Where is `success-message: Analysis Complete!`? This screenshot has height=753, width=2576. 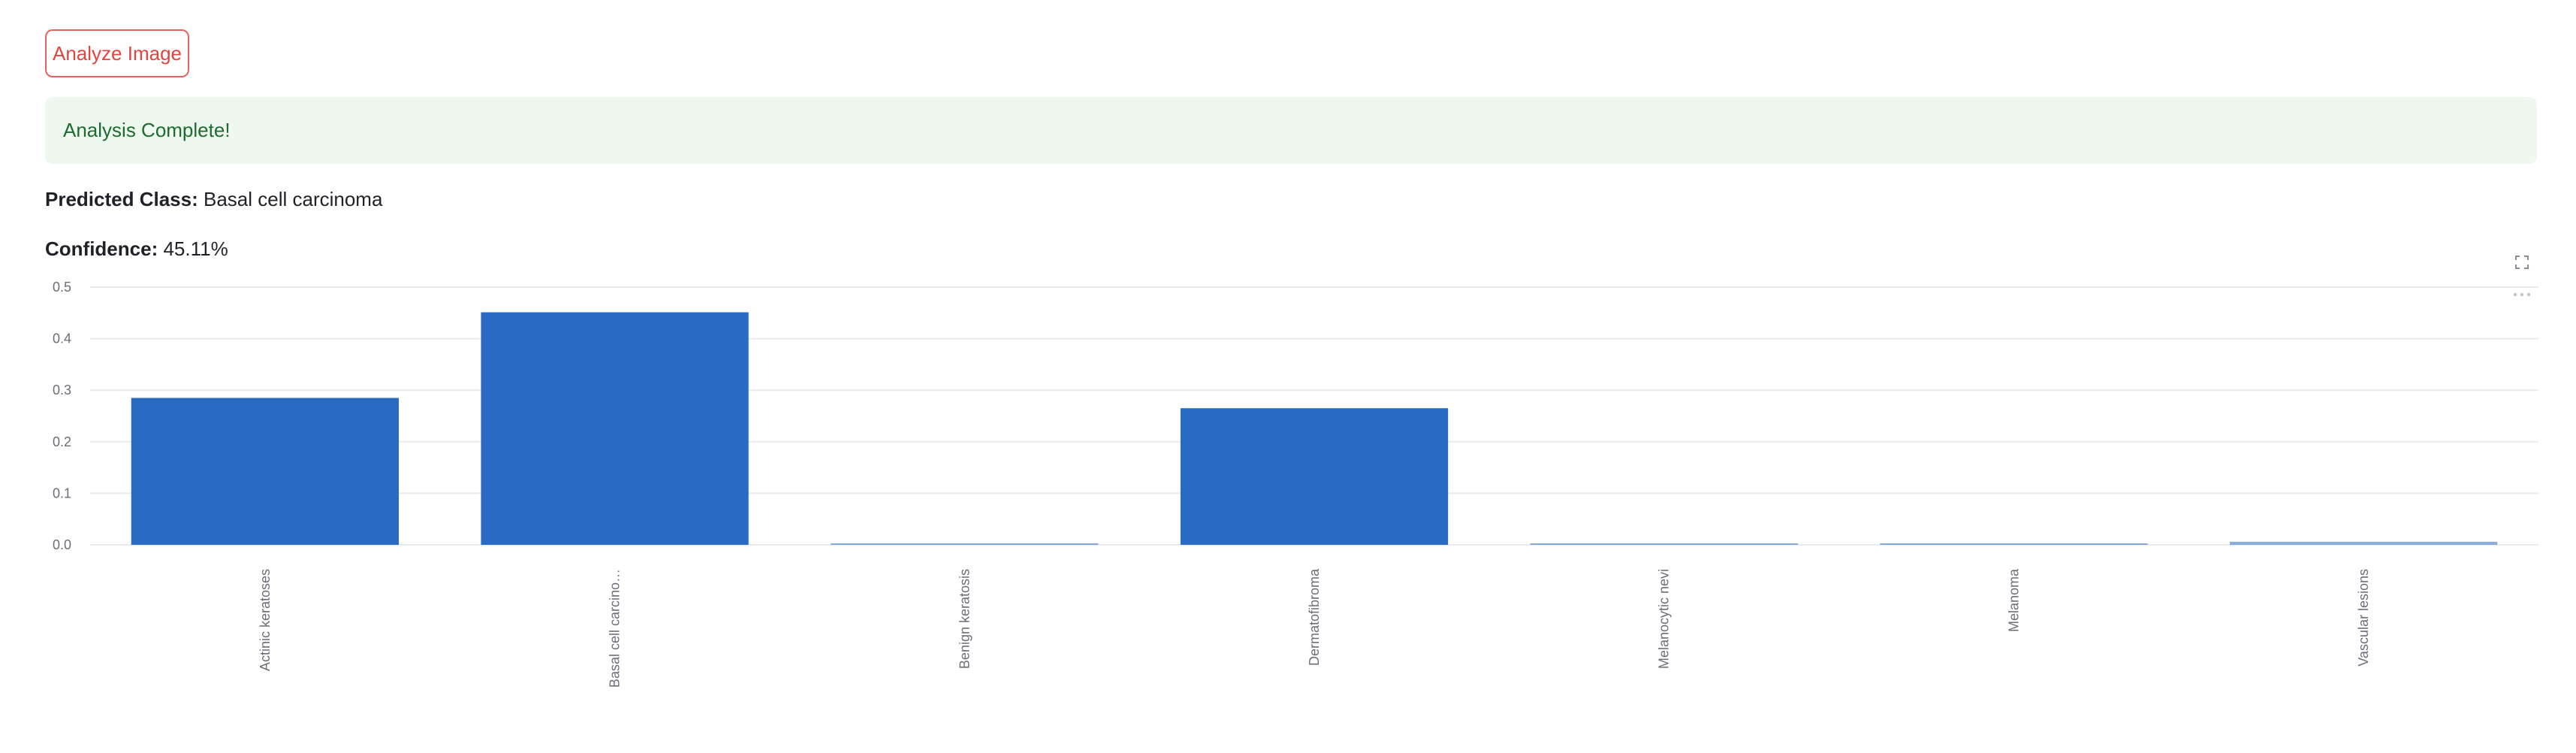
success-message: Analysis Complete! is located at coordinates (147, 130).